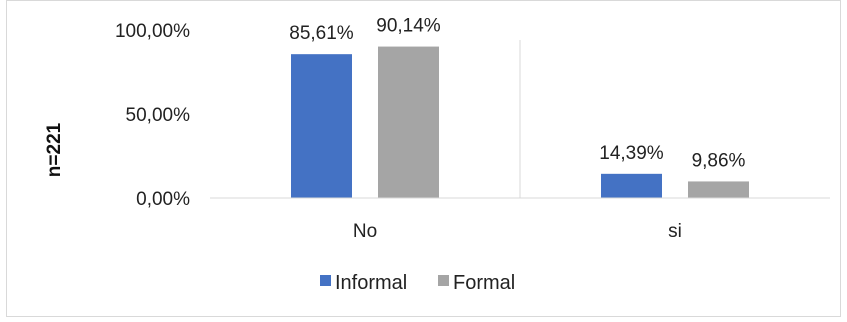 The height and width of the screenshot is (322, 847). What do you see at coordinates (365, 231) in the screenshot?
I see `x-category-label: No` at bounding box center [365, 231].